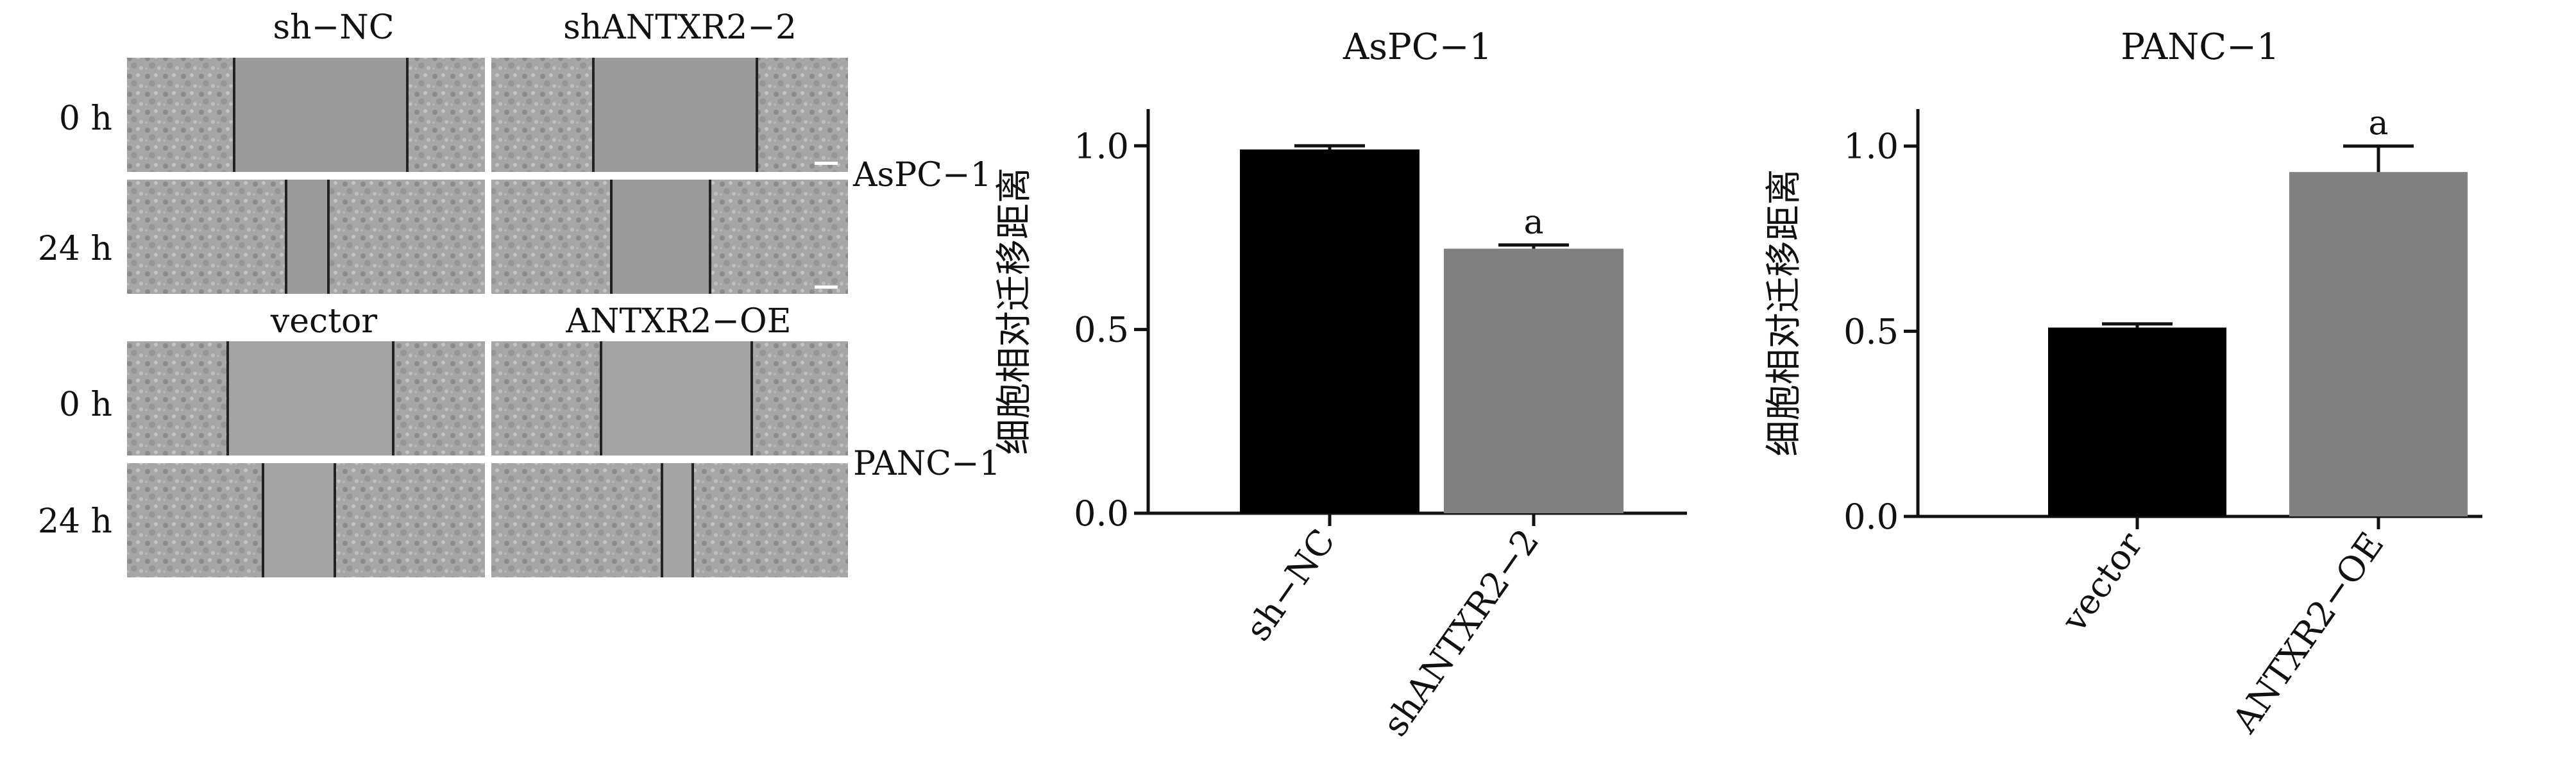  What do you see at coordinates (306, 520) in the screenshot?
I see `micrograph-panc-vector-24h` at bounding box center [306, 520].